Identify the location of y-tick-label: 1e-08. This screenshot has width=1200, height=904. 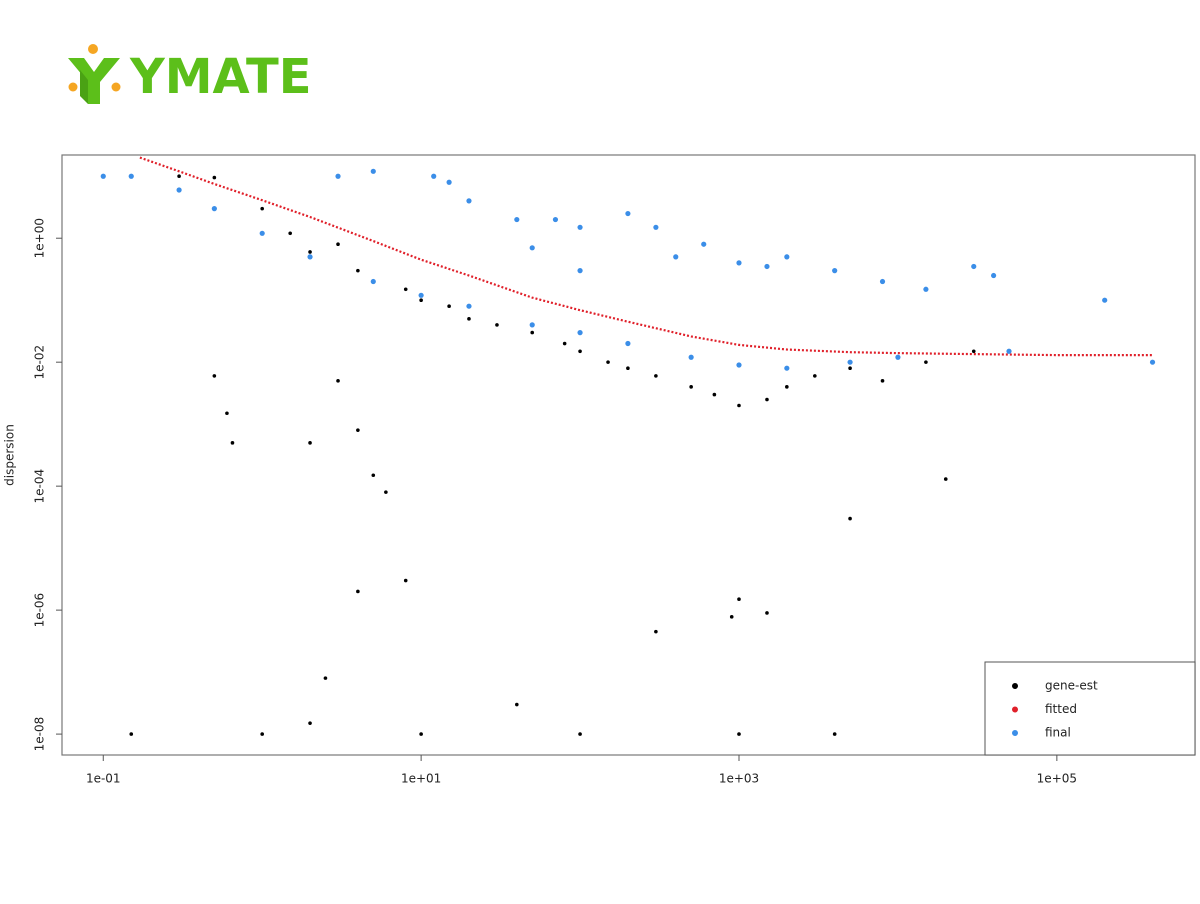
(40, 734).